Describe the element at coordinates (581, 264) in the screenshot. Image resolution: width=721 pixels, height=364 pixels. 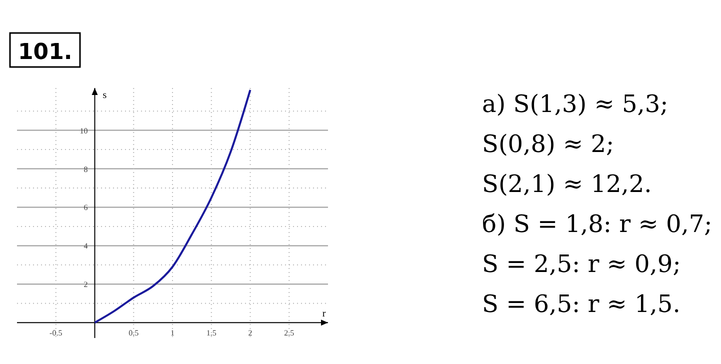
I see `text: S = 2,5: r ≈ 0,9;` at that location.